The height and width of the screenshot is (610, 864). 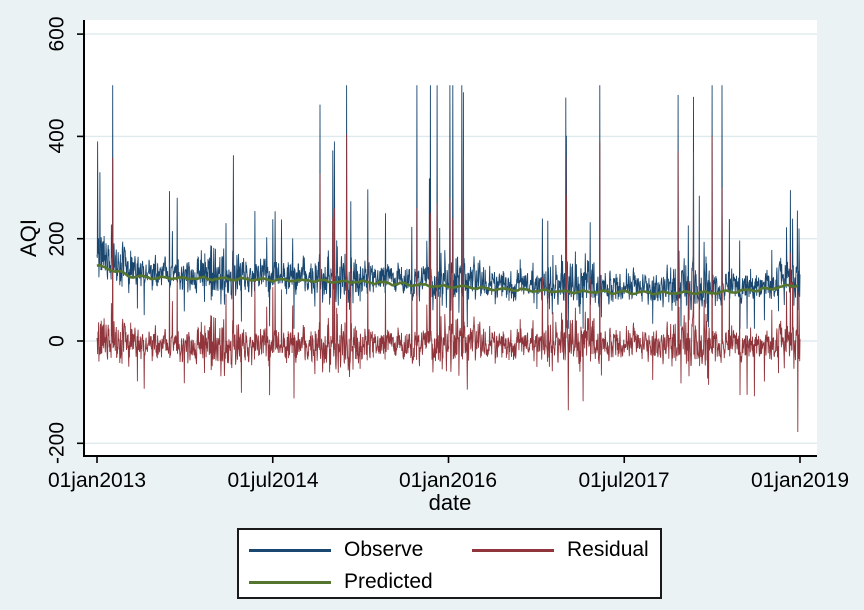 What do you see at coordinates (28, 238) in the screenshot?
I see `y-axis-title: AQI` at bounding box center [28, 238].